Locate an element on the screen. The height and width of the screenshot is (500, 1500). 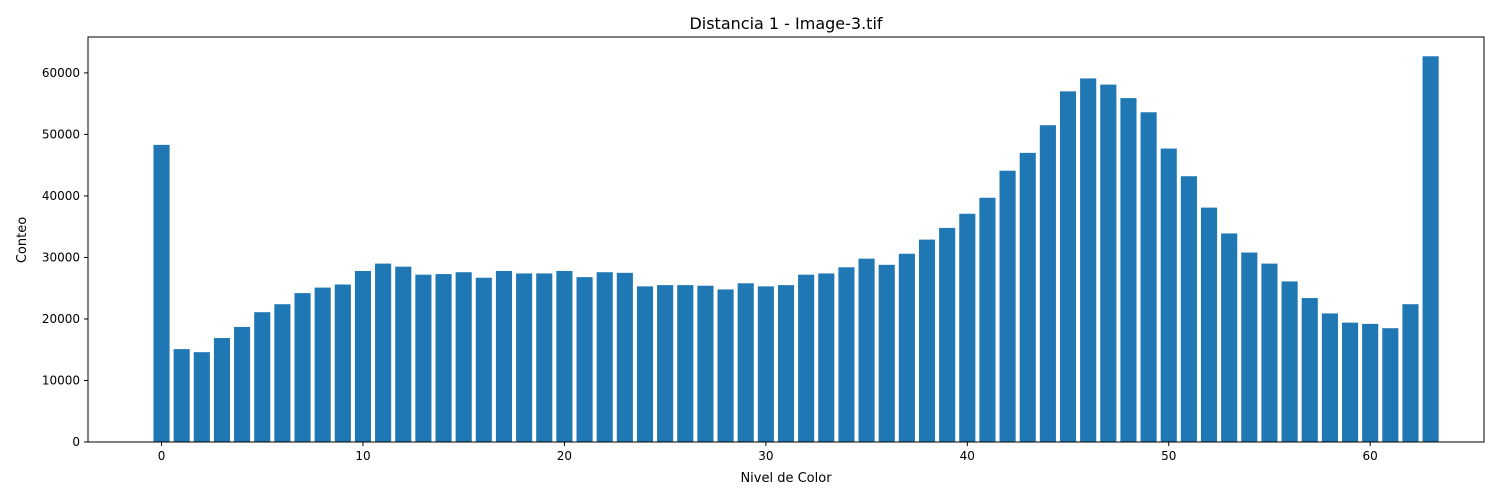
x-axis-label: Nivel de Color is located at coordinates (786, 478).